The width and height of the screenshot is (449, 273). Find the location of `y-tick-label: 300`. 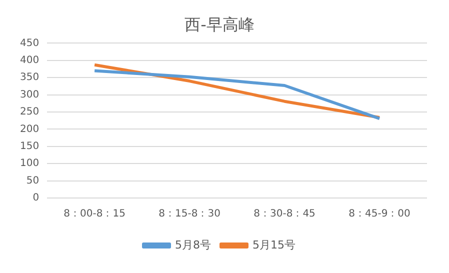

y-tick-label: 300 is located at coordinates (30, 94).